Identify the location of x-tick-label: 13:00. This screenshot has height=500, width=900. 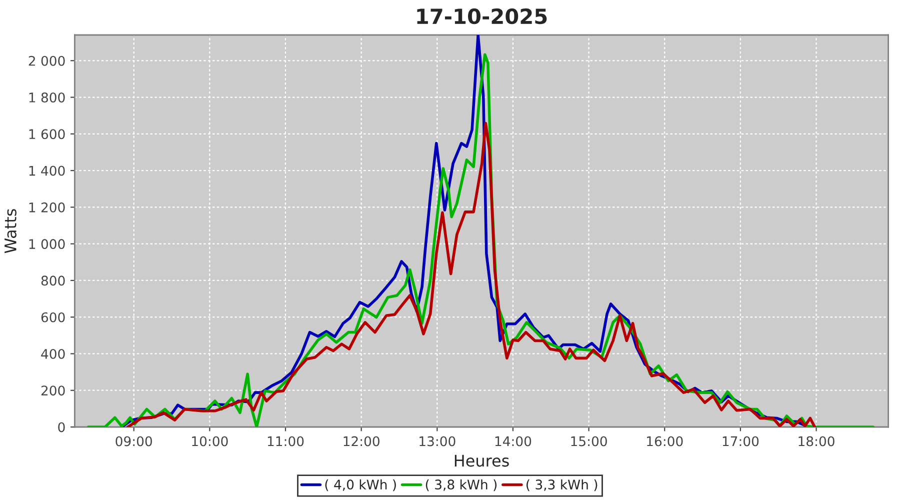
(438, 441).